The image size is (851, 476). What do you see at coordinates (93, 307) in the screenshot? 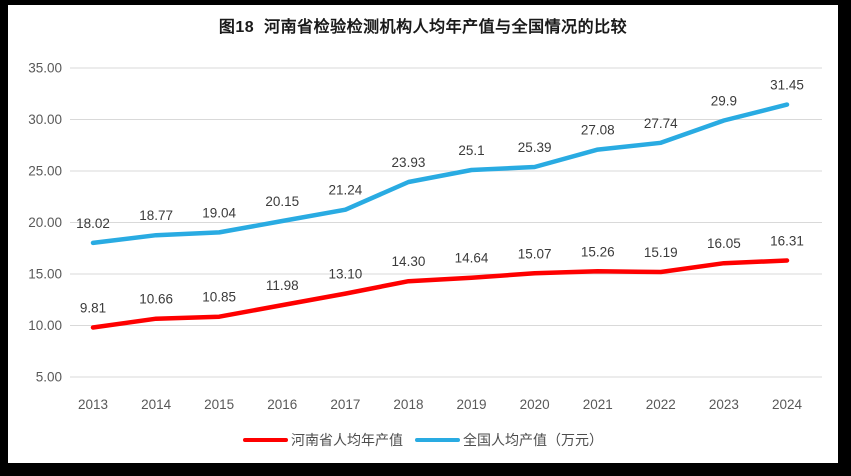
I see `henan-data-label: 9.81` at bounding box center [93, 307].